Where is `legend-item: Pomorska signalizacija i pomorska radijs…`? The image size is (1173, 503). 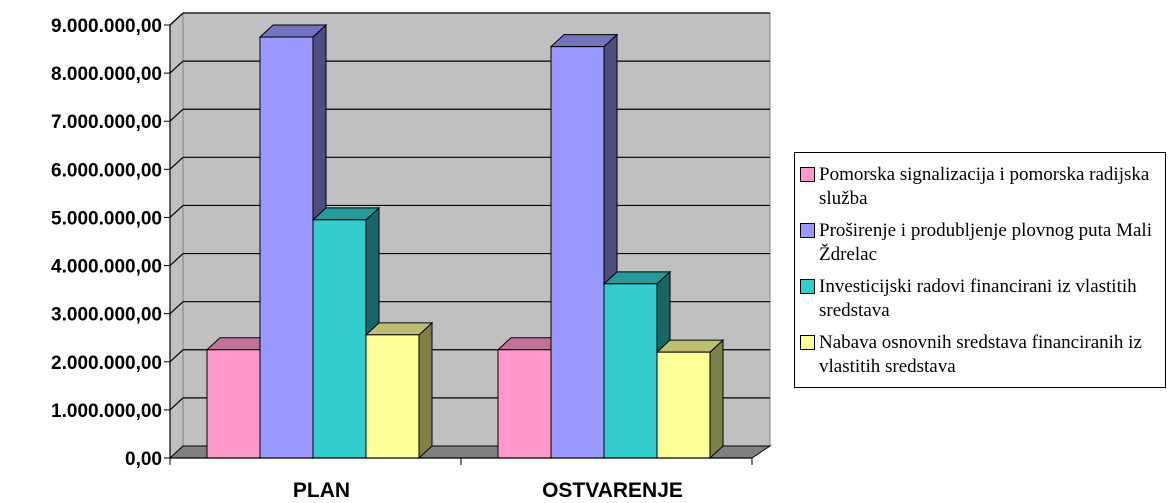 legend-item: Pomorska signalizacija i pomorska radijs… is located at coordinates (979, 187).